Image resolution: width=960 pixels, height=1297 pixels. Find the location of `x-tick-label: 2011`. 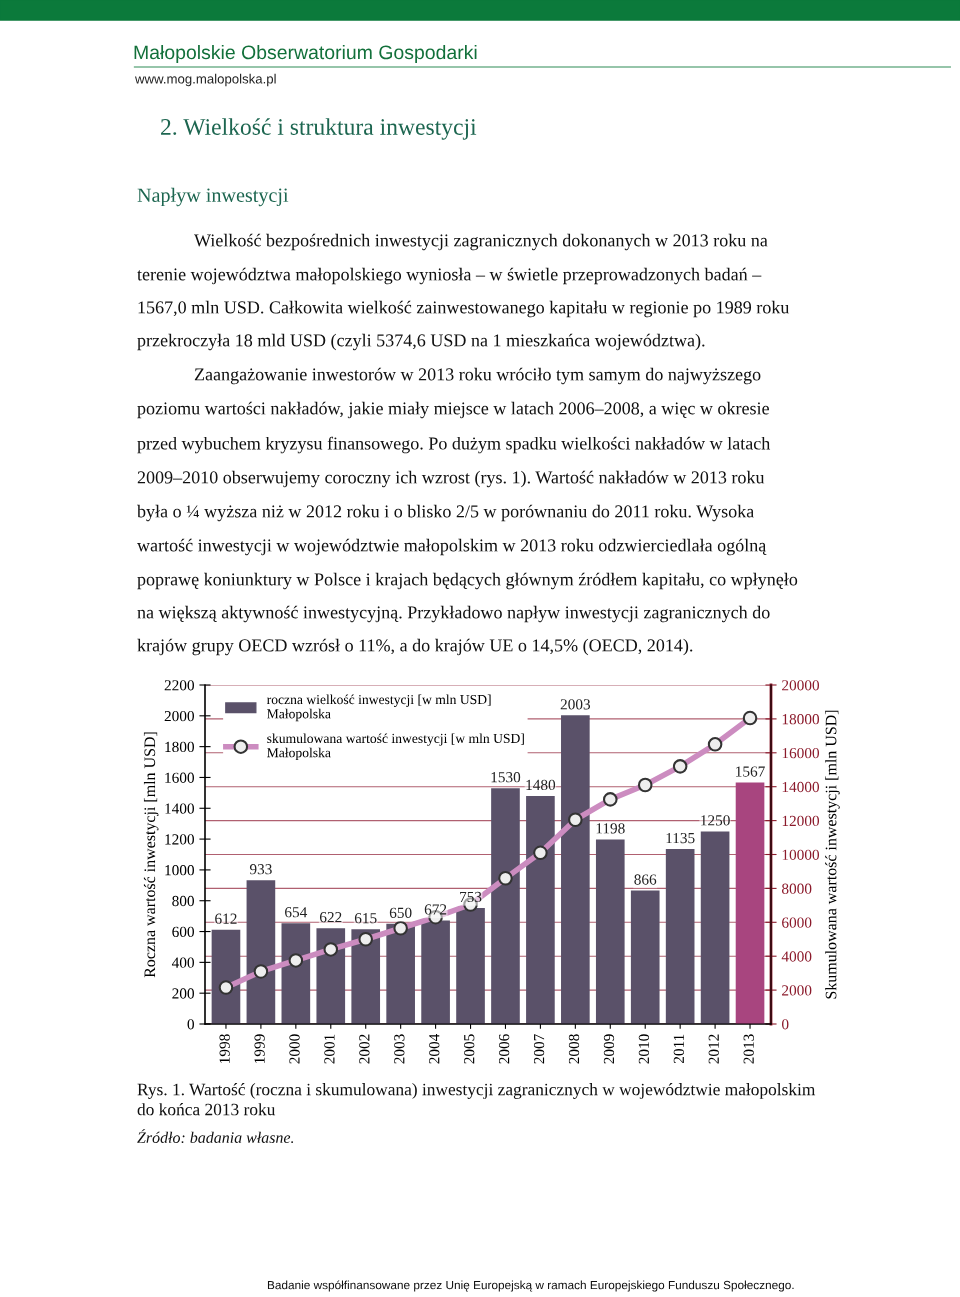

x-tick-label: 2011 is located at coordinates (678, 1049).